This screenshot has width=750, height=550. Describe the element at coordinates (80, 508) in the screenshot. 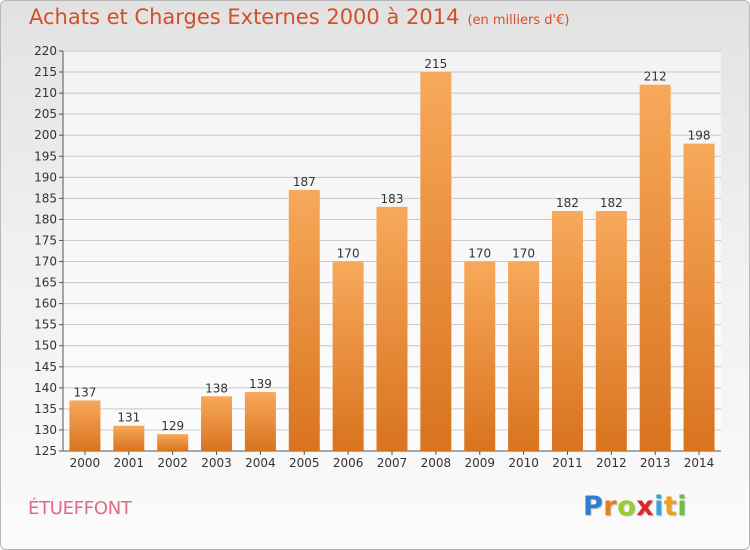

I see `commune-name: ÉTUEFFONT` at that location.